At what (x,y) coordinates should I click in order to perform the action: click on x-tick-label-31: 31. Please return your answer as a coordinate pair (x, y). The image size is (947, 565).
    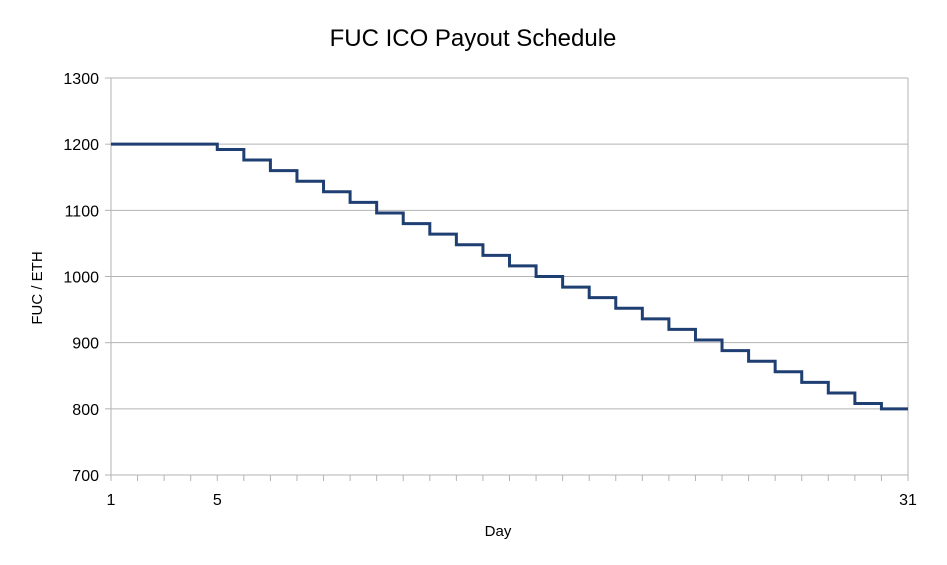
    Looking at the image, I should click on (908, 500).